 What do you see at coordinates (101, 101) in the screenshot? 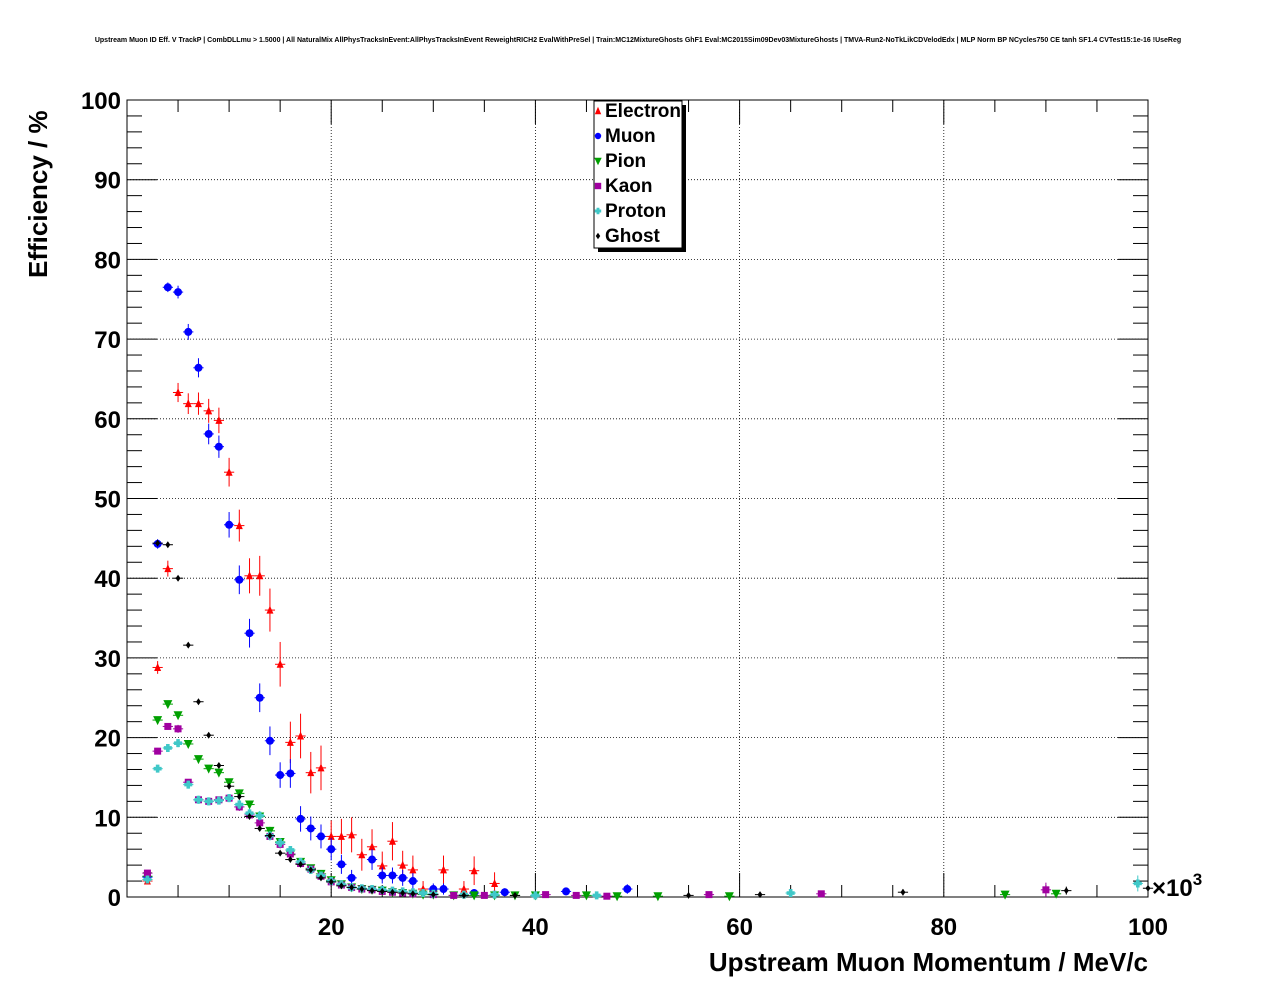
I see `y-tick-label: 100` at bounding box center [101, 101].